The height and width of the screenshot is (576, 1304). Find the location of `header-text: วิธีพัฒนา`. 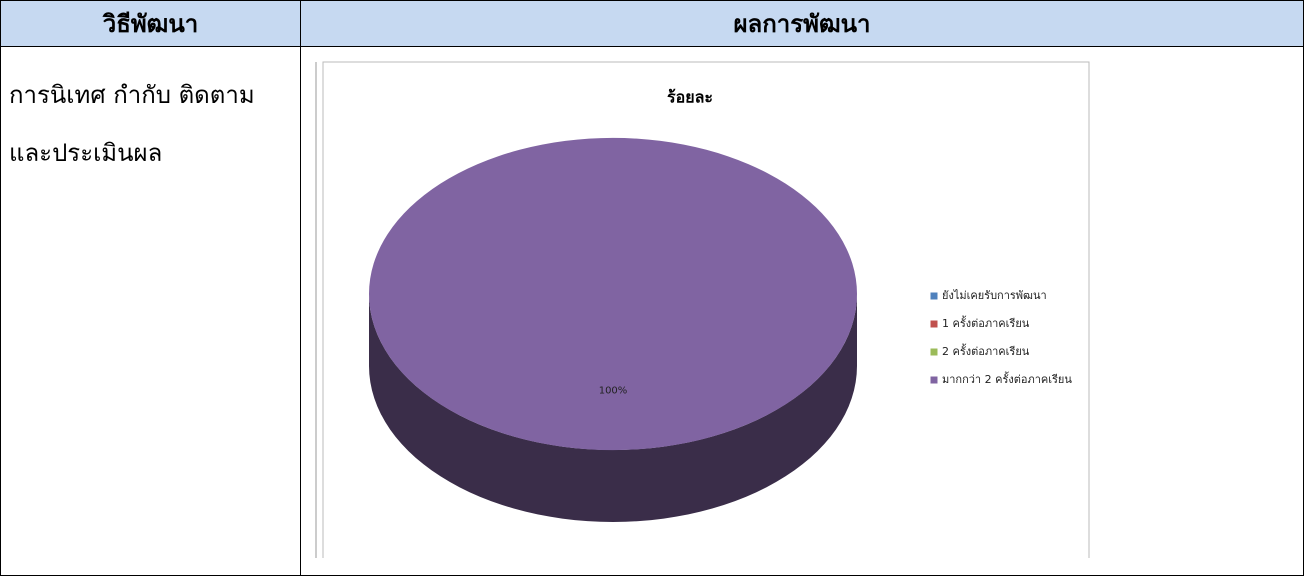

header-text: วิธีพัฒนา is located at coordinates (150, 24).